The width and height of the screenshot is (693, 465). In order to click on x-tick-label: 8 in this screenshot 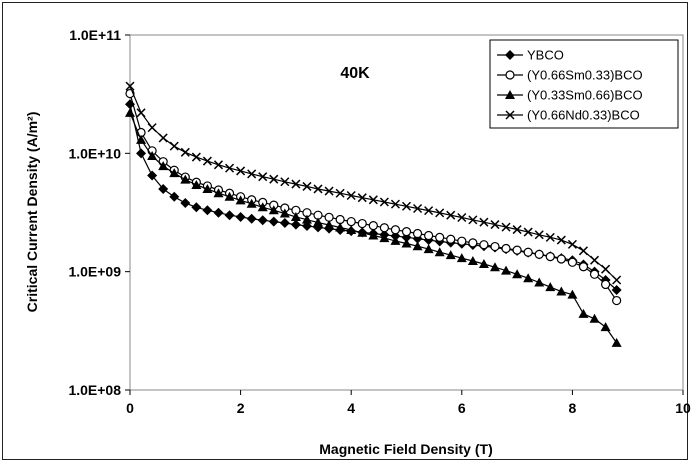, I will do `click(573, 408)`.